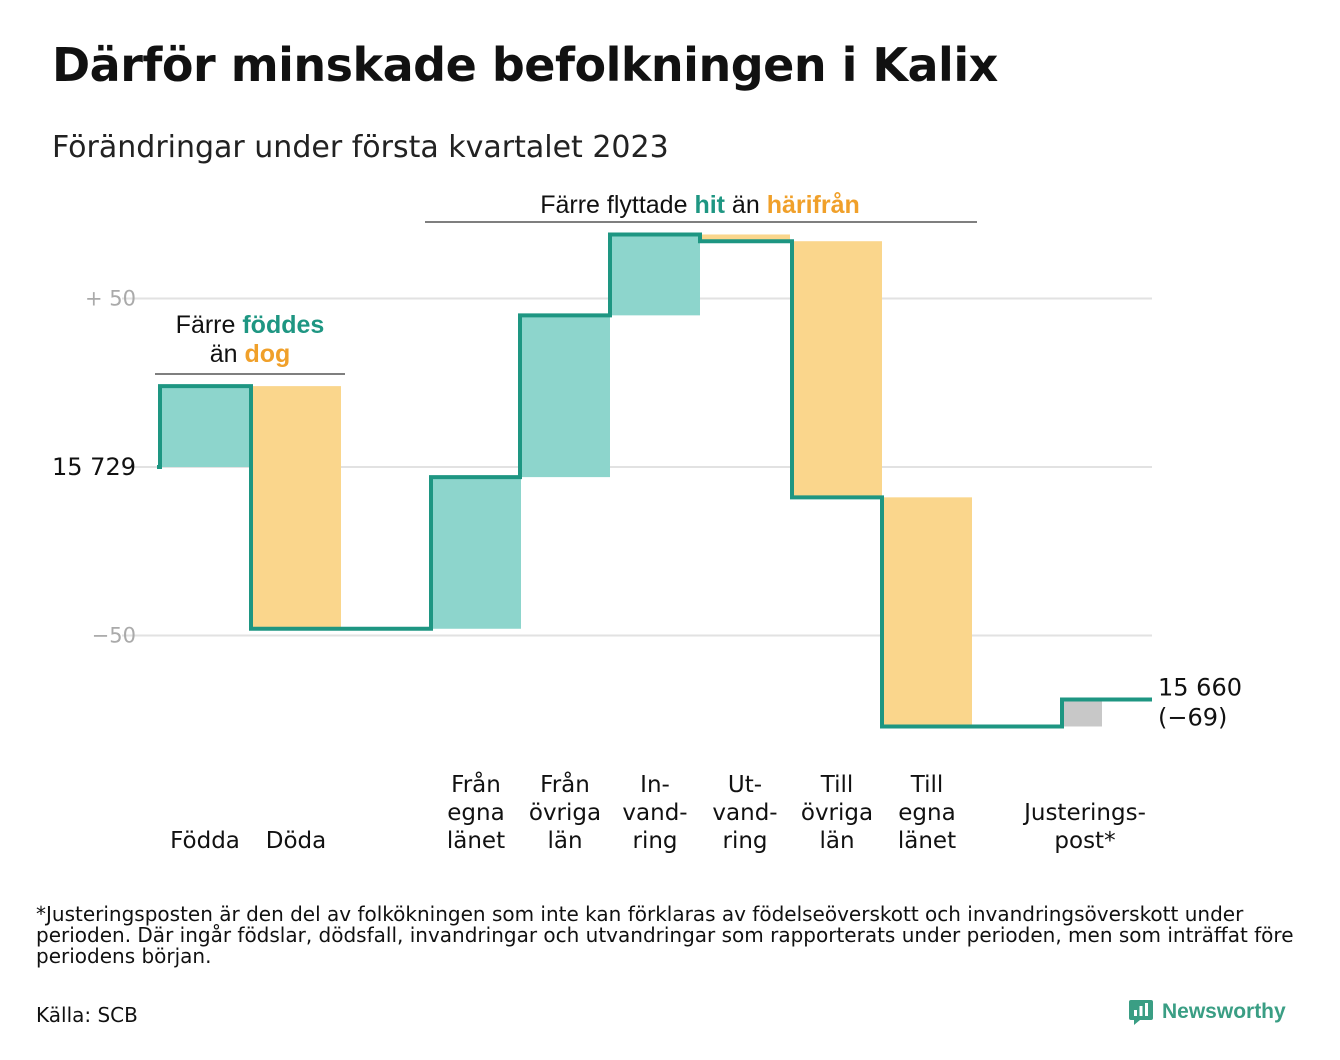 This screenshot has height=1060, width=1340. Describe the element at coordinates (296, 841) in the screenshot. I see `x-category-label: Döda` at that location.